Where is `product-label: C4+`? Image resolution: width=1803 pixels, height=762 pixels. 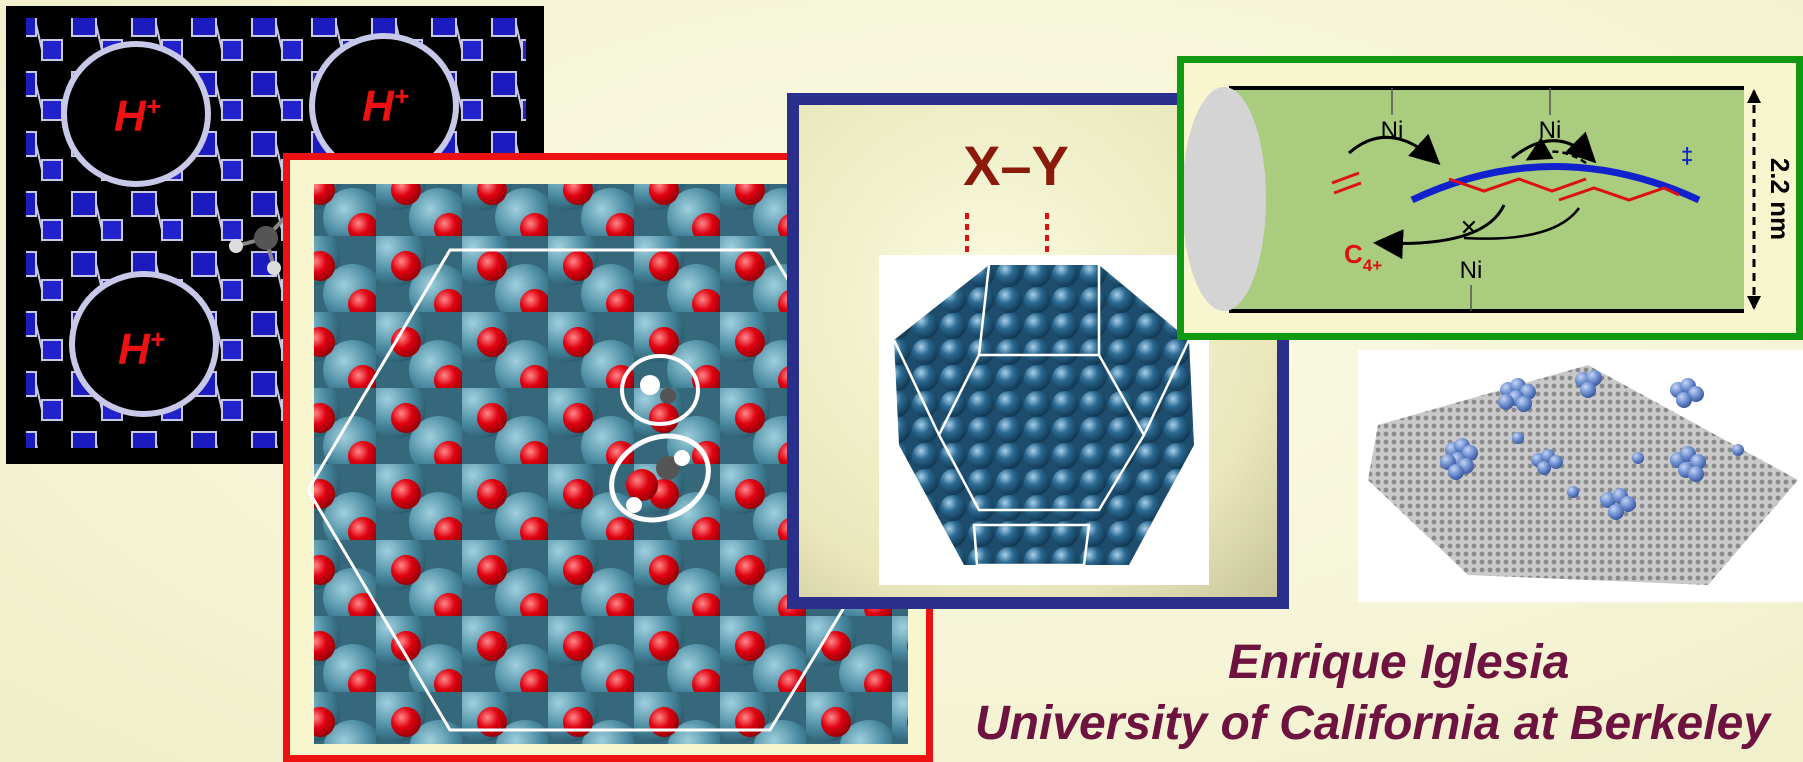
product-label: C4+ is located at coordinates (1363, 257).